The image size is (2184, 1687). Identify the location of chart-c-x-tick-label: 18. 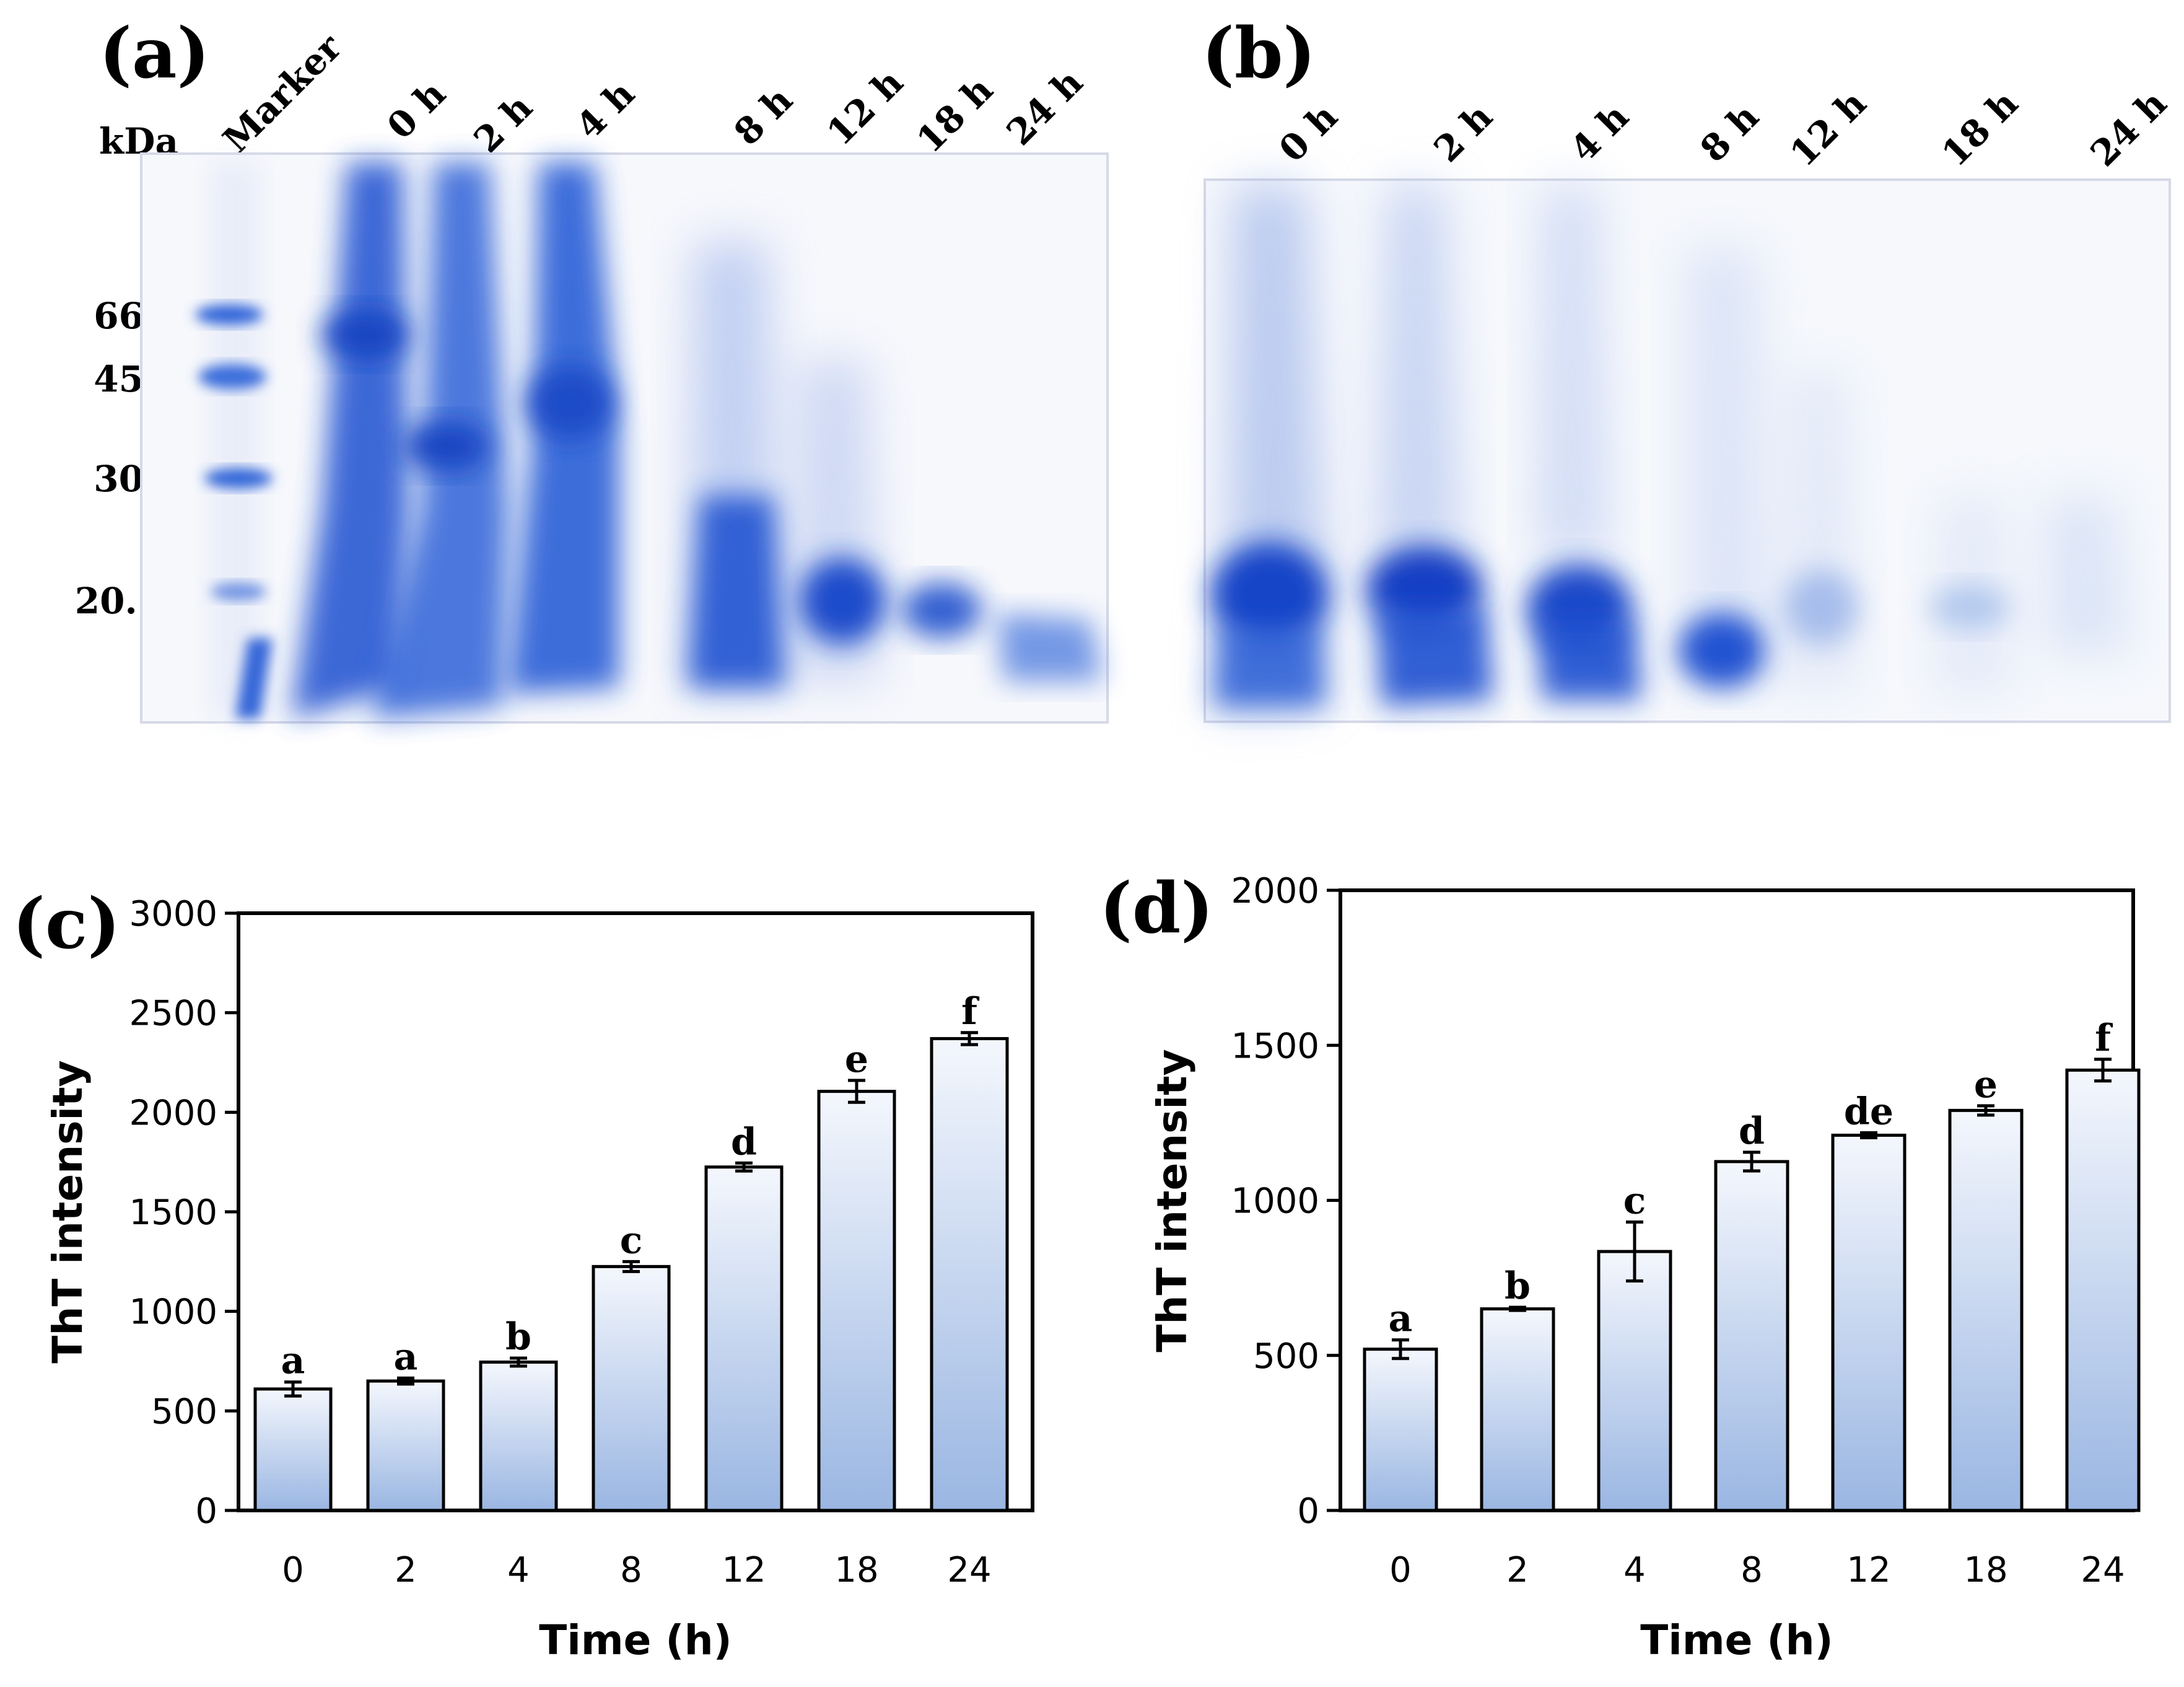
(856, 1570).